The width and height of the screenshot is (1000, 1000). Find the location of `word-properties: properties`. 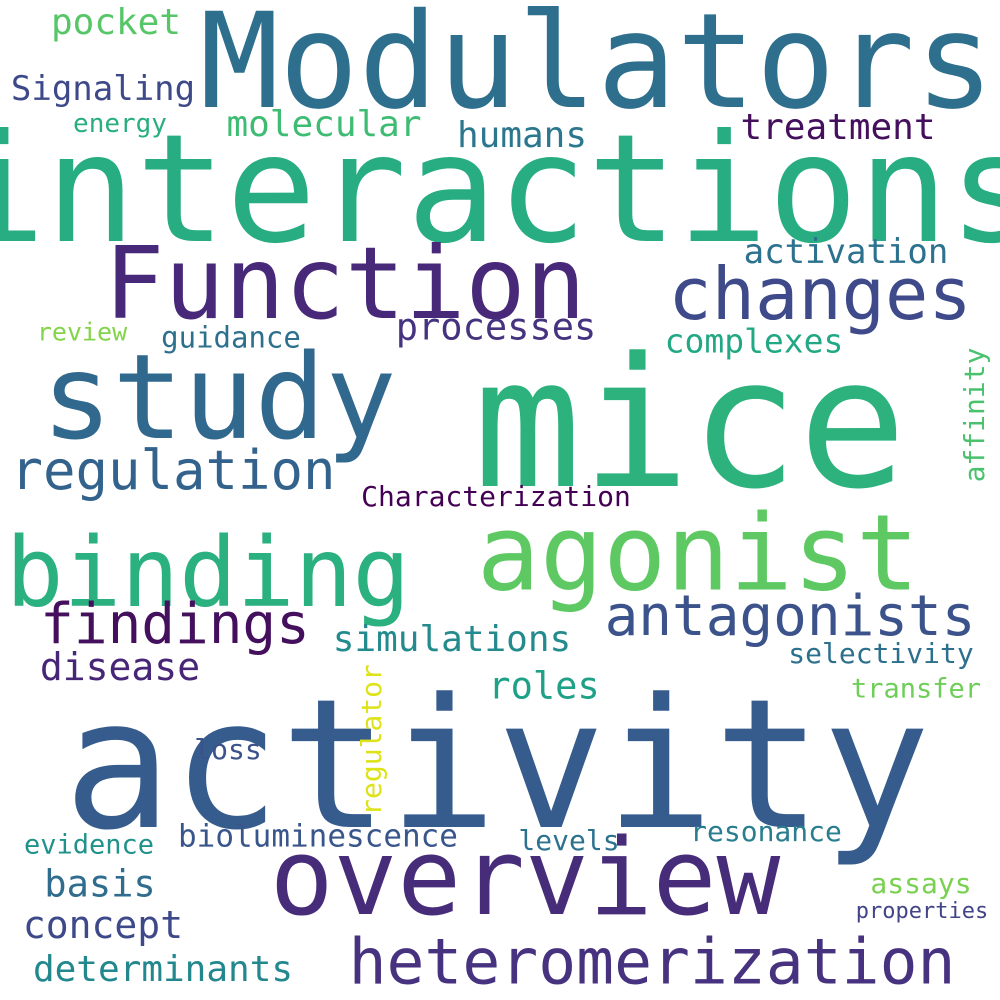

word-properties: properties is located at coordinates (922, 911).